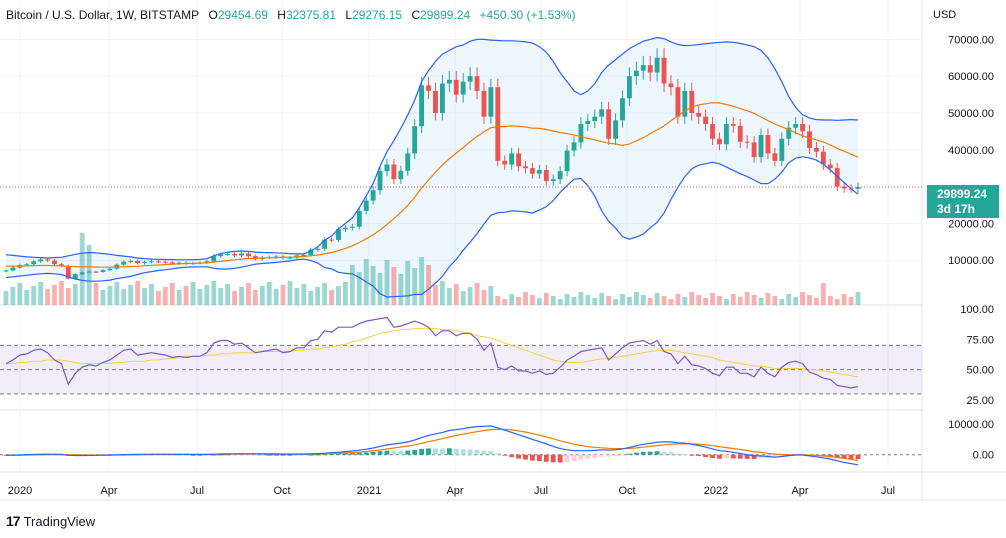 Image resolution: width=1006 pixels, height=538 pixels. What do you see at coordinates (103, 15) in the screenshot?
I see `chart-title: Bitcoin / U.S. Dollar, 1W, BITSTAMP` at bounding box center [103, 15].